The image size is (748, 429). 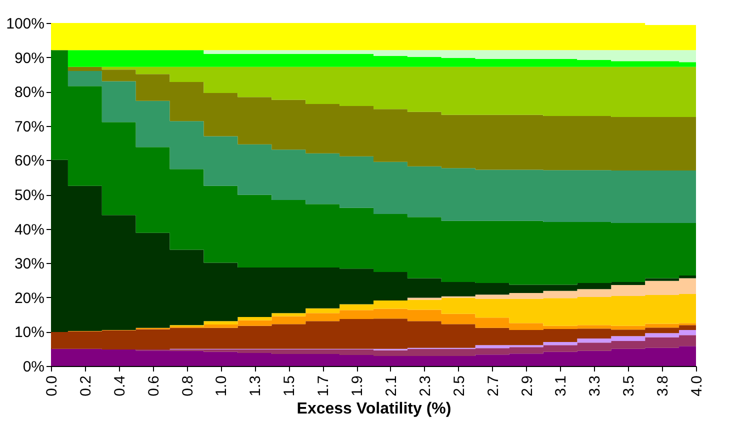 I want to click on x-tick-label: 3.1, so click(x=561, y=386).